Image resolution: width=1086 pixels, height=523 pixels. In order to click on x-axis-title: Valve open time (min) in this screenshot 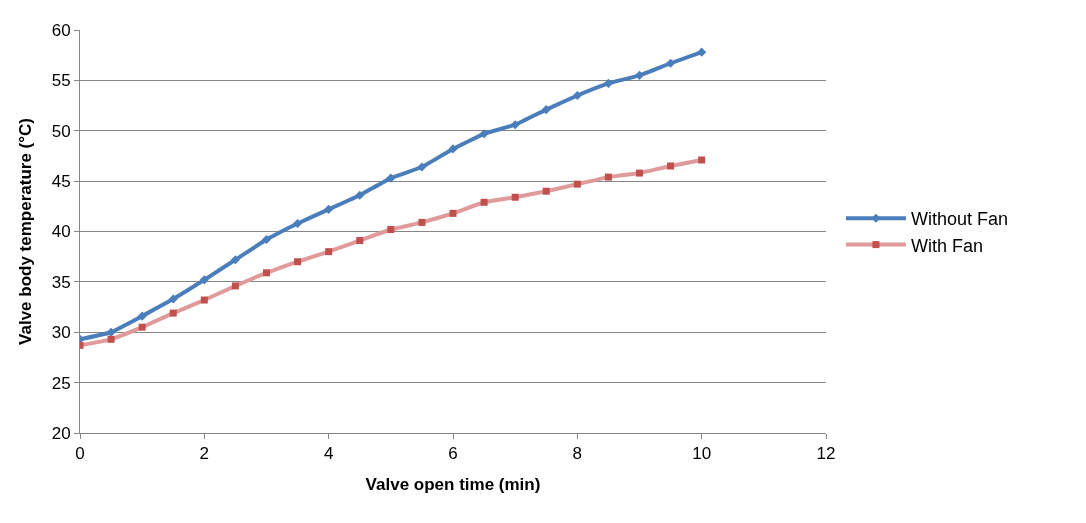, I will do `click(453, 484)`.